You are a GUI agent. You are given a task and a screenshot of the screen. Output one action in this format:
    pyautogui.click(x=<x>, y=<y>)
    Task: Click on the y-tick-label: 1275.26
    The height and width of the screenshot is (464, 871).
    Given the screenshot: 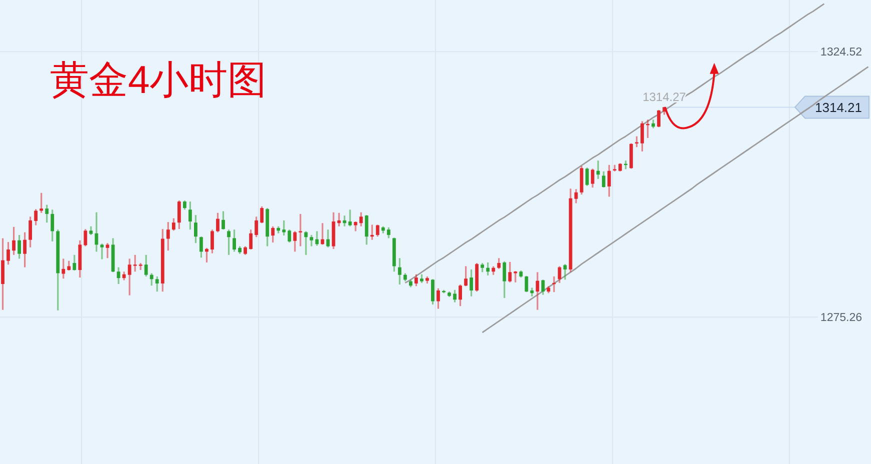 What is the action you would take?
    pyautogui.click(x=841, y=318)
    